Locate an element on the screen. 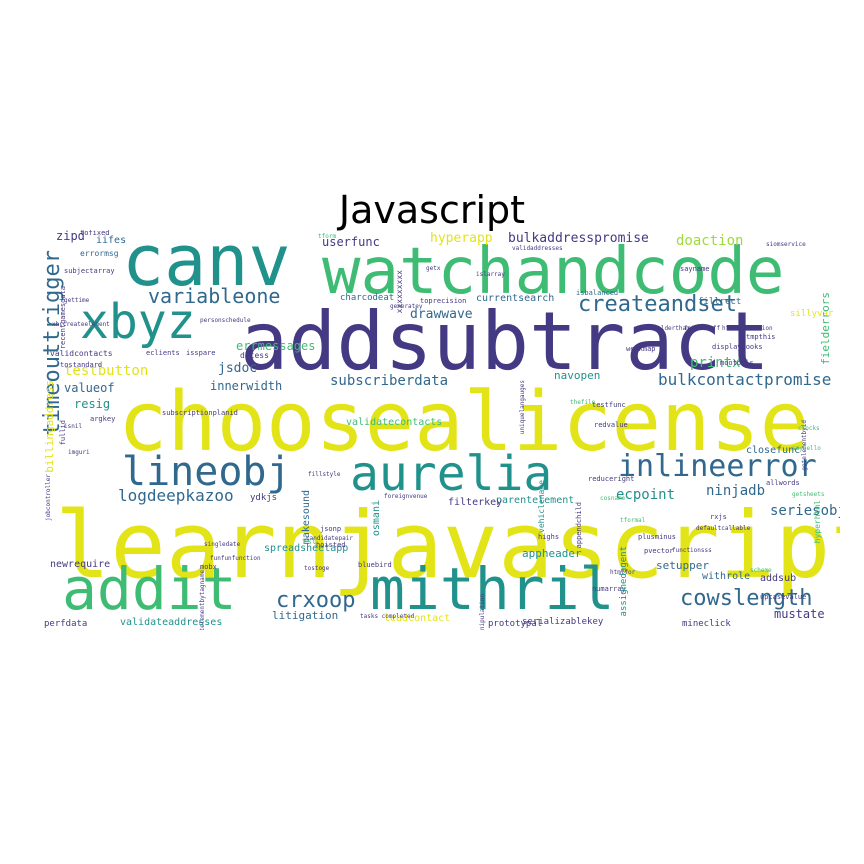 This screenshot has height=864, width=864. cloud-word: tasks completed is located at coordinates (387, 616).